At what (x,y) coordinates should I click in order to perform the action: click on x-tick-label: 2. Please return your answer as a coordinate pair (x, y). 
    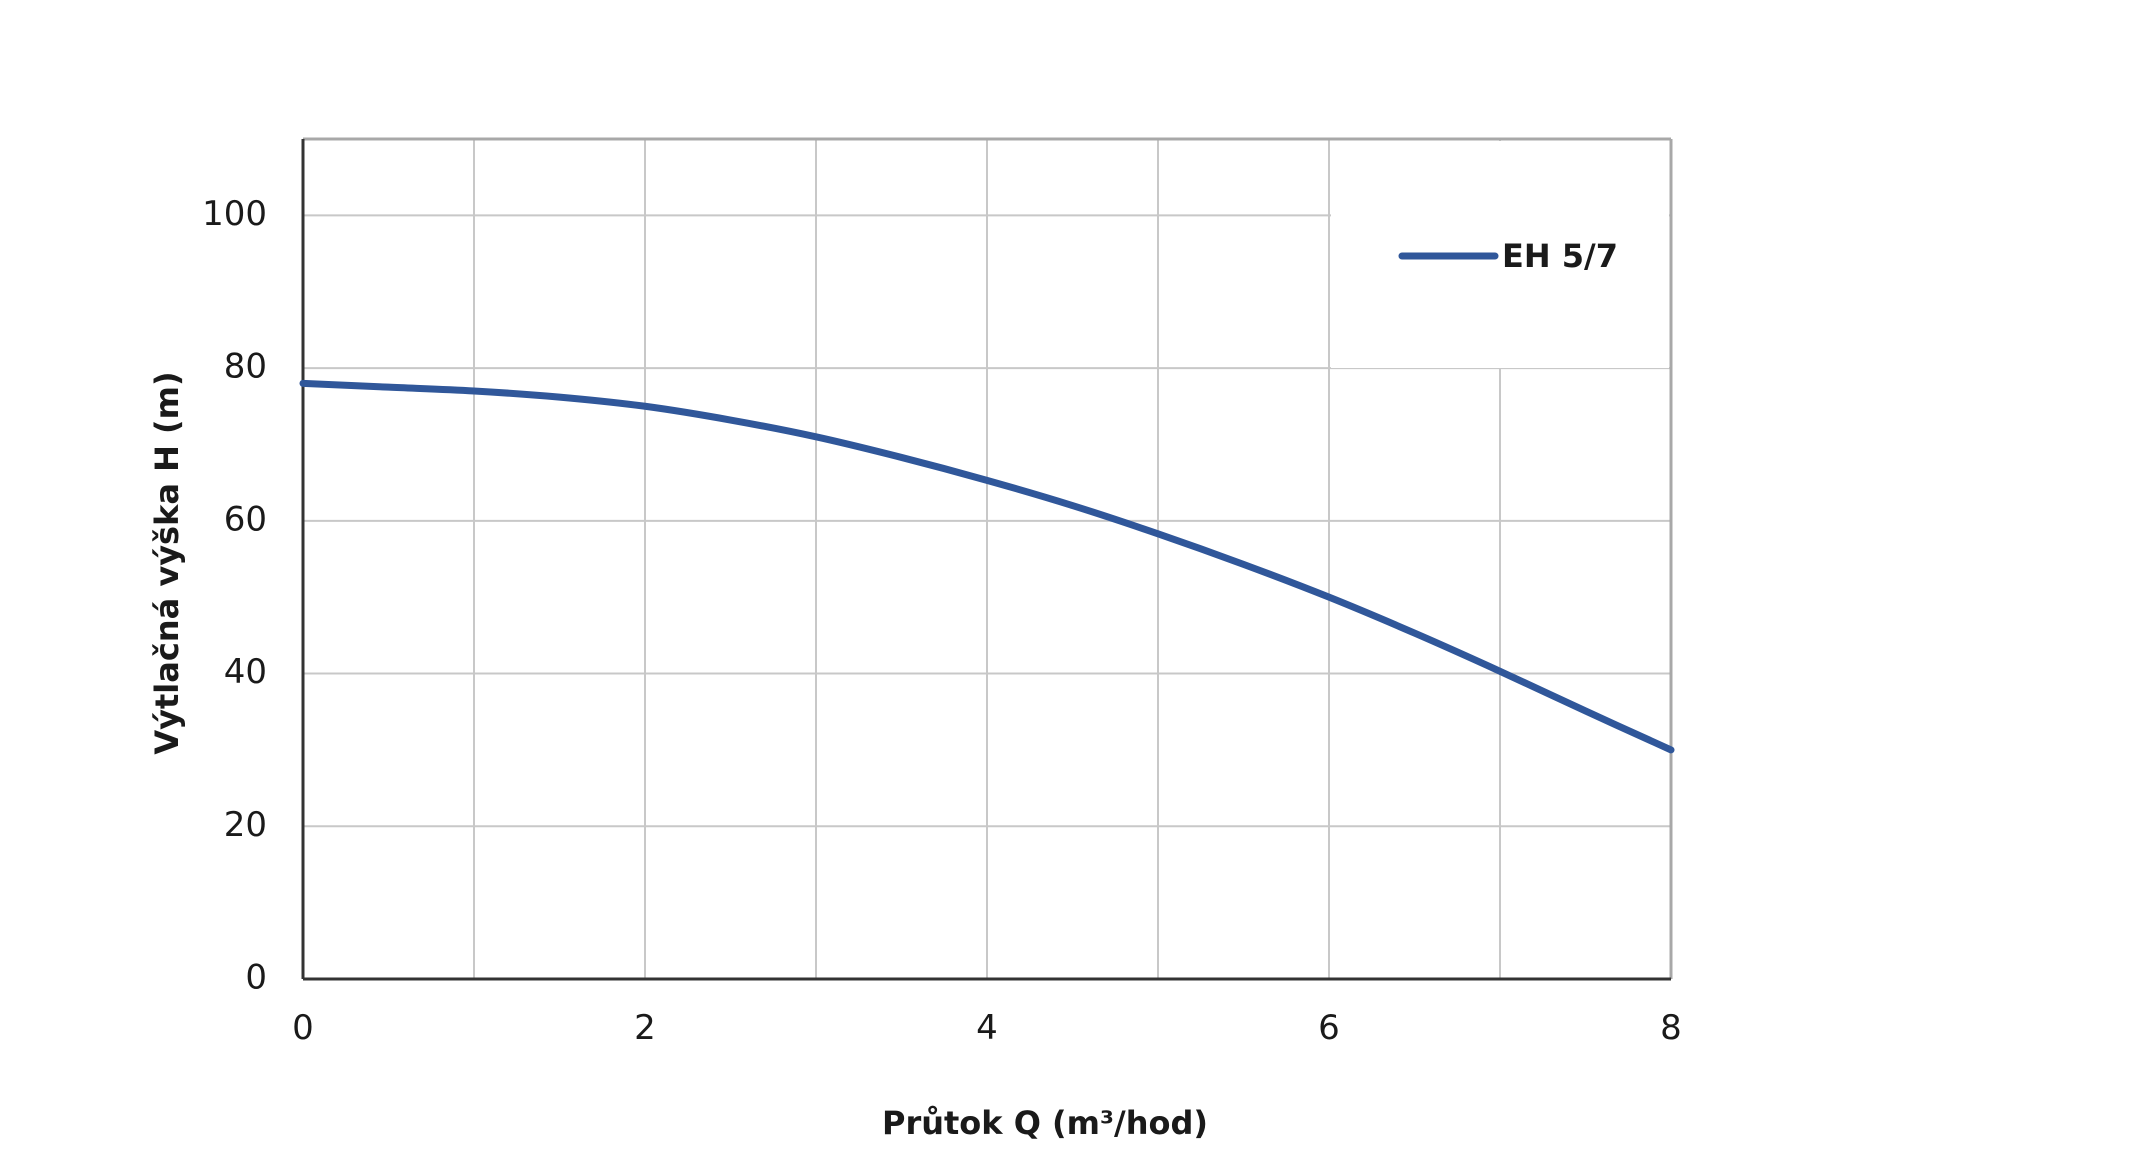
    Looking at the image, I should click on (645, 1028).